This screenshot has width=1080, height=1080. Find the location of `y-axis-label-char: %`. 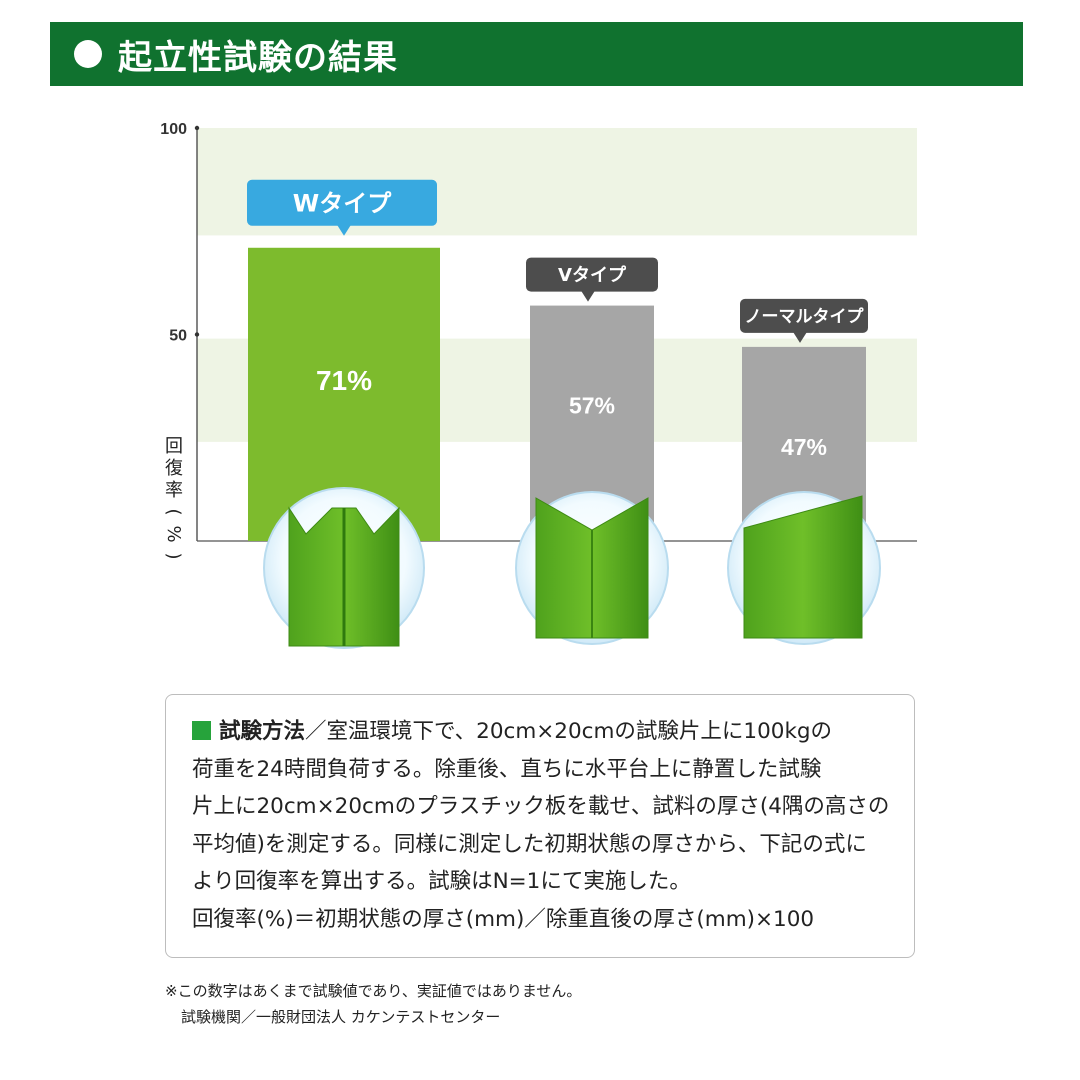

y-axis-label-char: % is located at coordinates (173, 533).